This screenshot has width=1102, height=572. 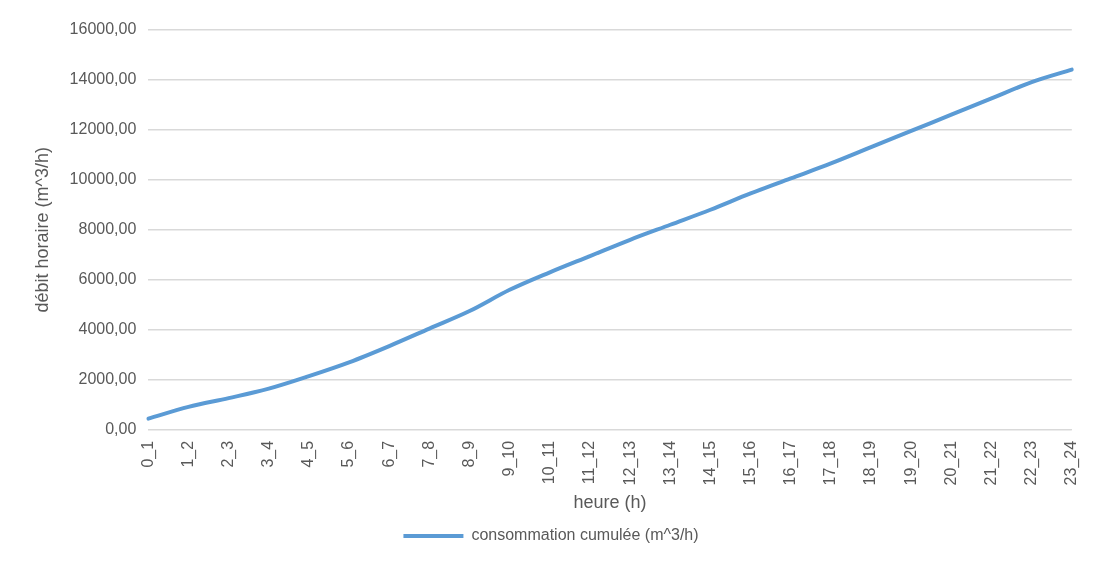 What do you see at coordinates (121, 429) in the screenshot?
I see `y-tick-label: 0,00` at bounding box center [121, 429].